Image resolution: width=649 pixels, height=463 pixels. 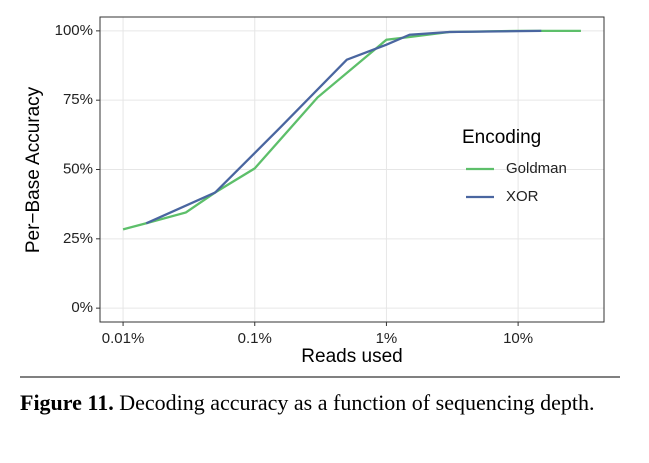 I want to click on caption-label: Figure 11., so click(x=67, y=402).